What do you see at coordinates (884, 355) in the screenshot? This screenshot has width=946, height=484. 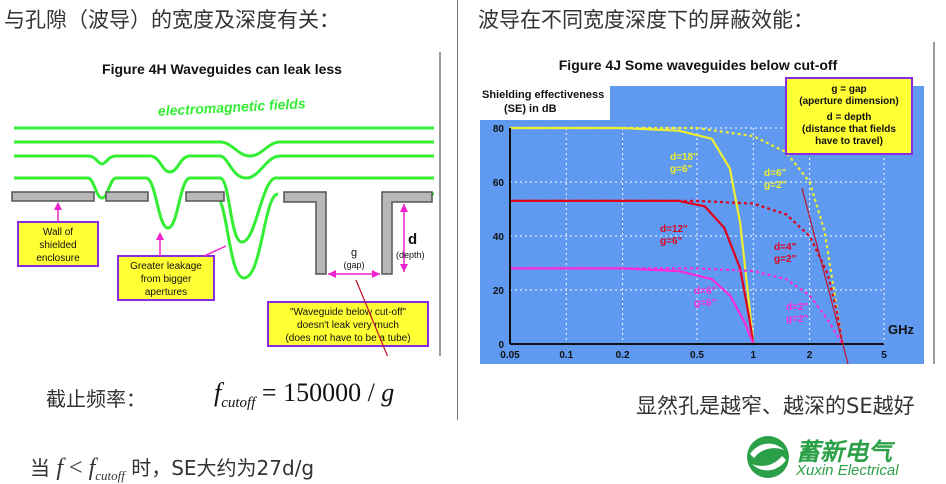 I see `x-tick-label: 5` at bounding box center [884, 355].